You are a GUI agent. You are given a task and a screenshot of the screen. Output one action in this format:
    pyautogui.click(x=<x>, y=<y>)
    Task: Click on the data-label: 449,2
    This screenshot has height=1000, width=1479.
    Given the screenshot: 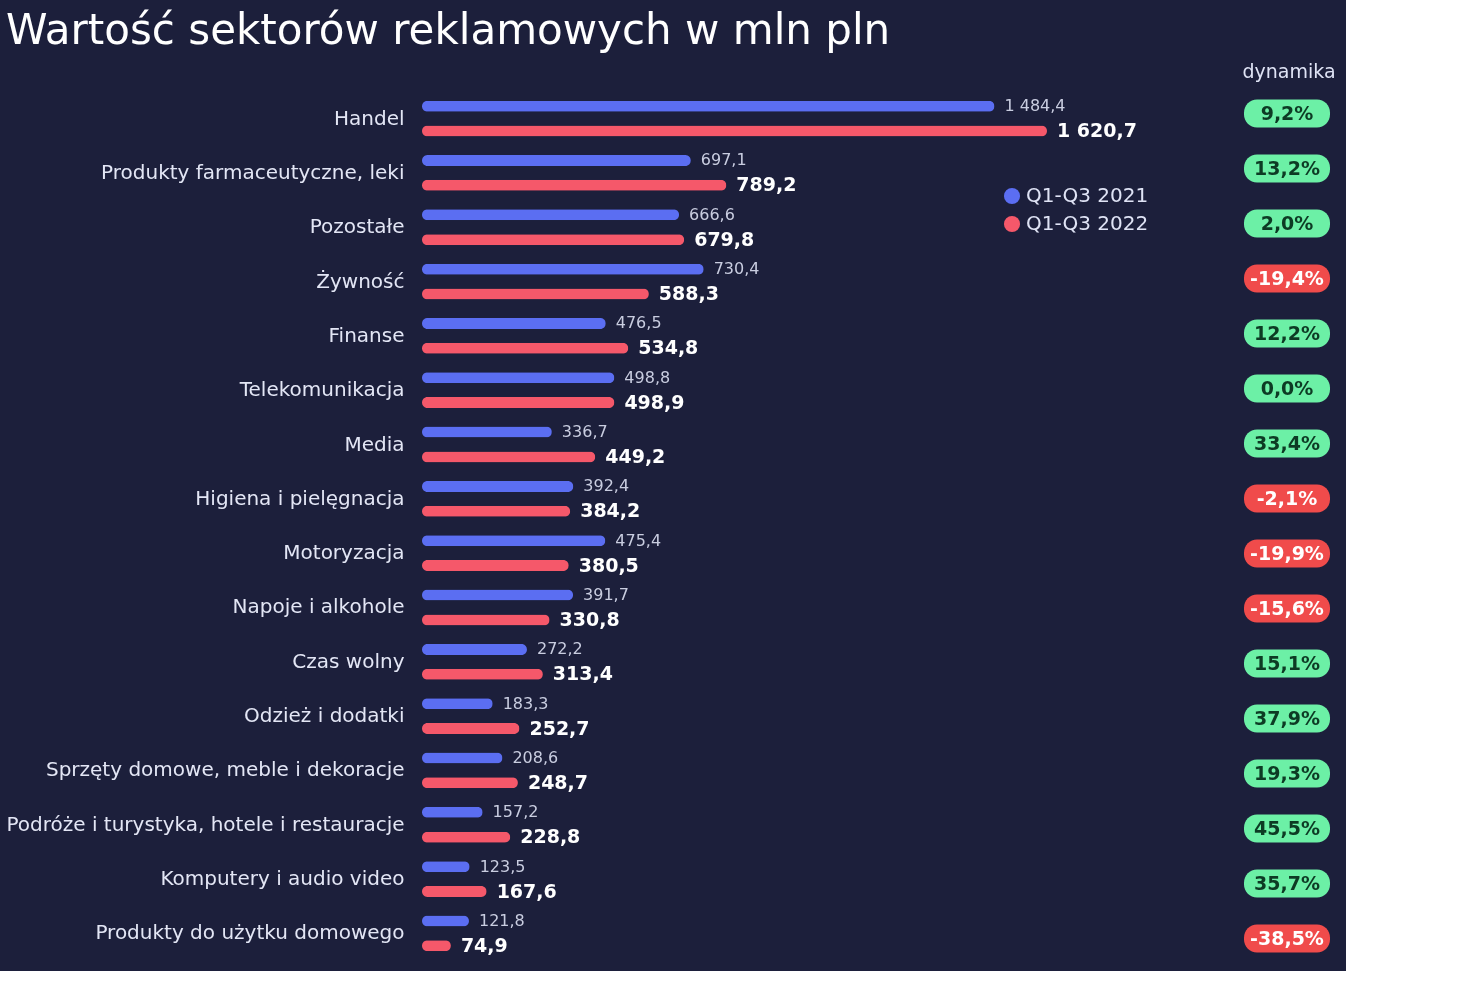 What is the action you would take?
    pyautogui.click(x=635, y=455)
    